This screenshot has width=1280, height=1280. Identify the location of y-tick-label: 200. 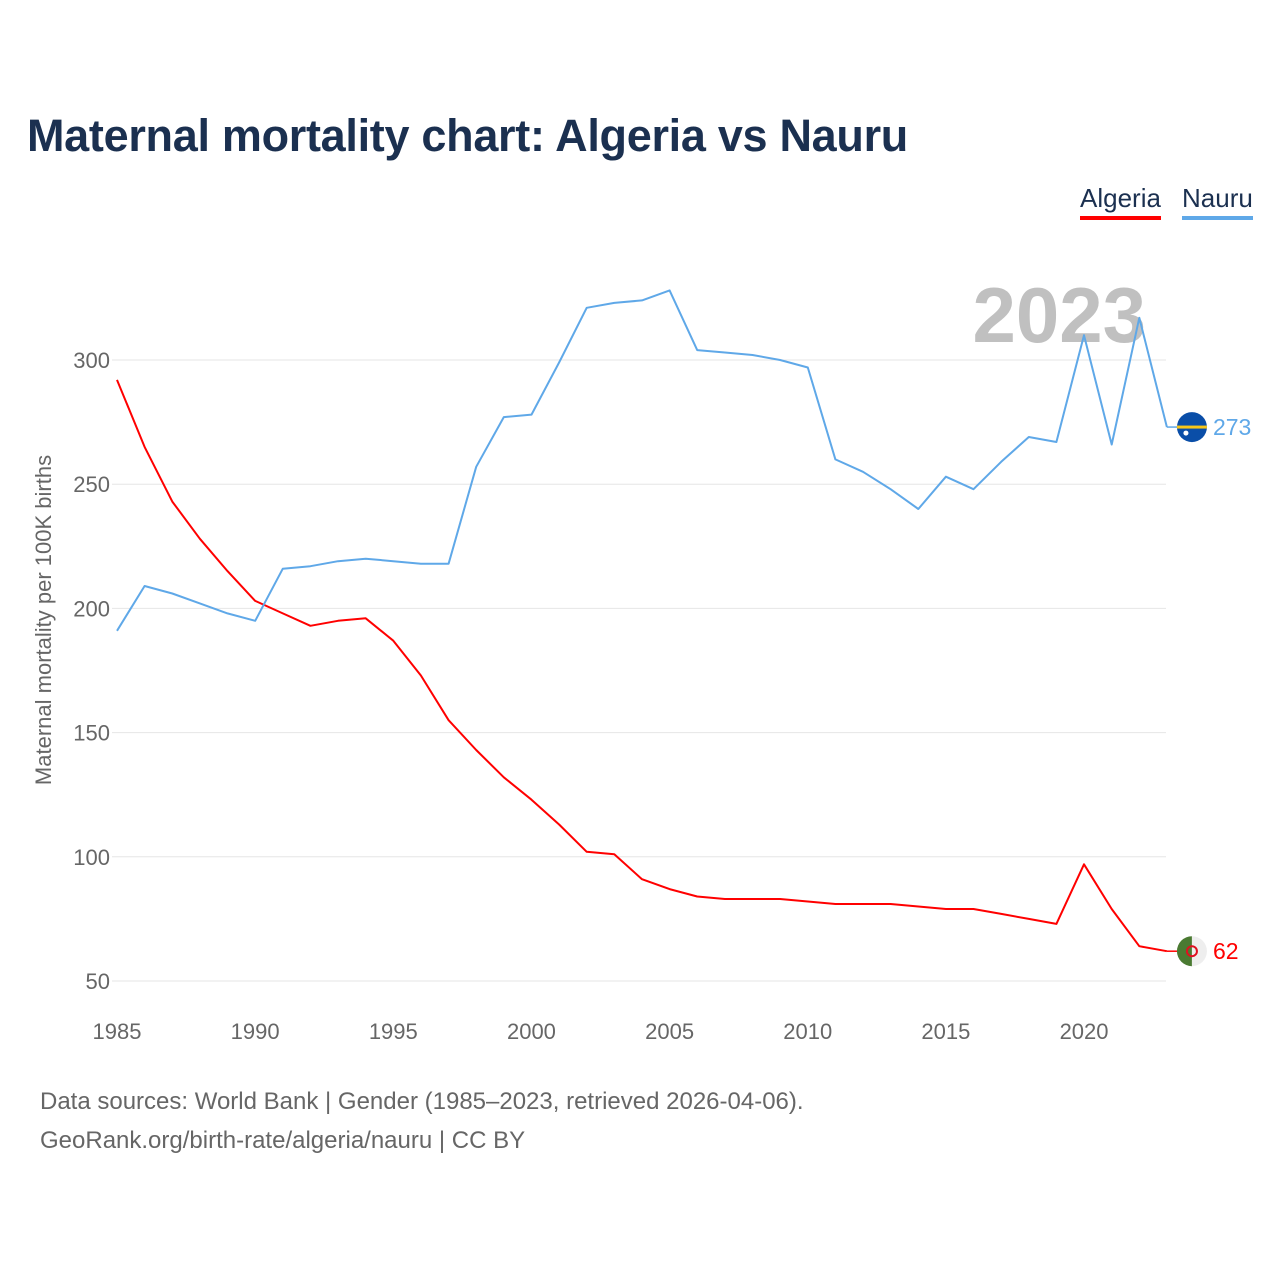
(91, 608).